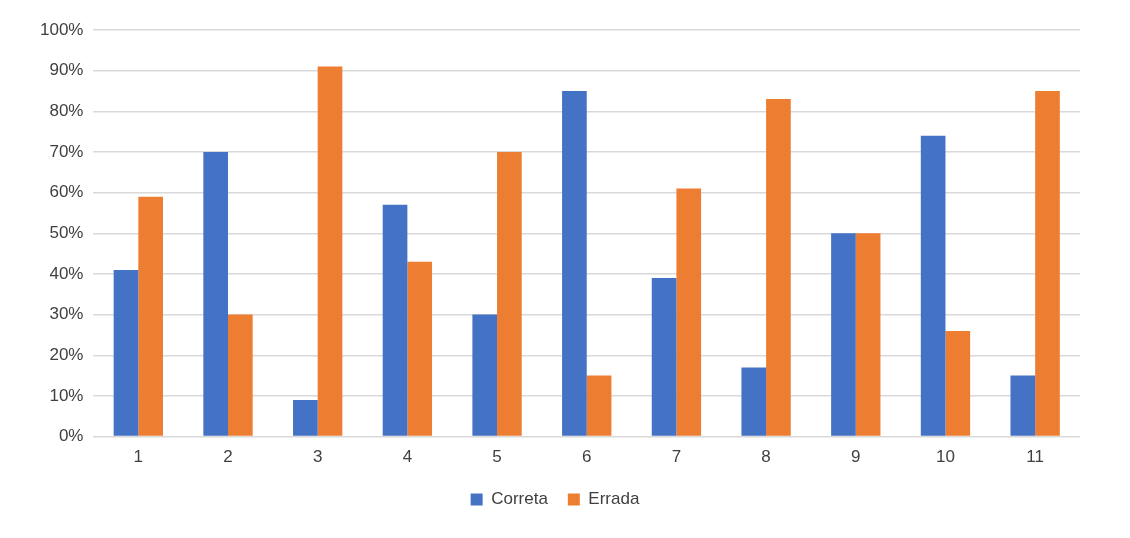  What do you see at coordinates (66, 151) in the screenshot?
I see `y-tick-label: 70%` at bounding box center [66, 151].